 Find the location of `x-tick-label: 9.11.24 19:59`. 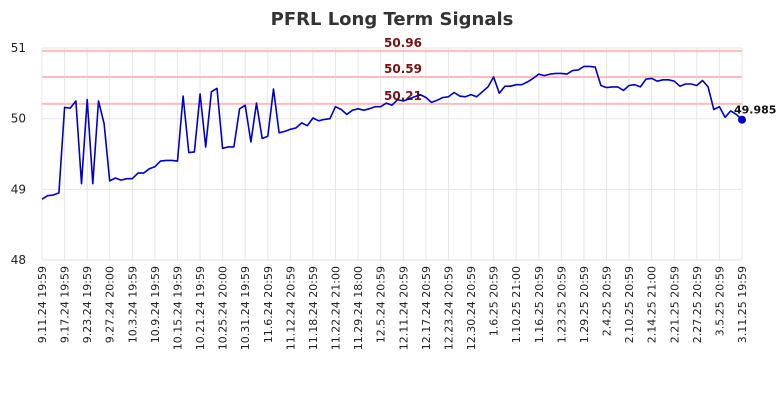

x-tick-label: 9.11.24 19:59 is located at coordinates (42, 304).